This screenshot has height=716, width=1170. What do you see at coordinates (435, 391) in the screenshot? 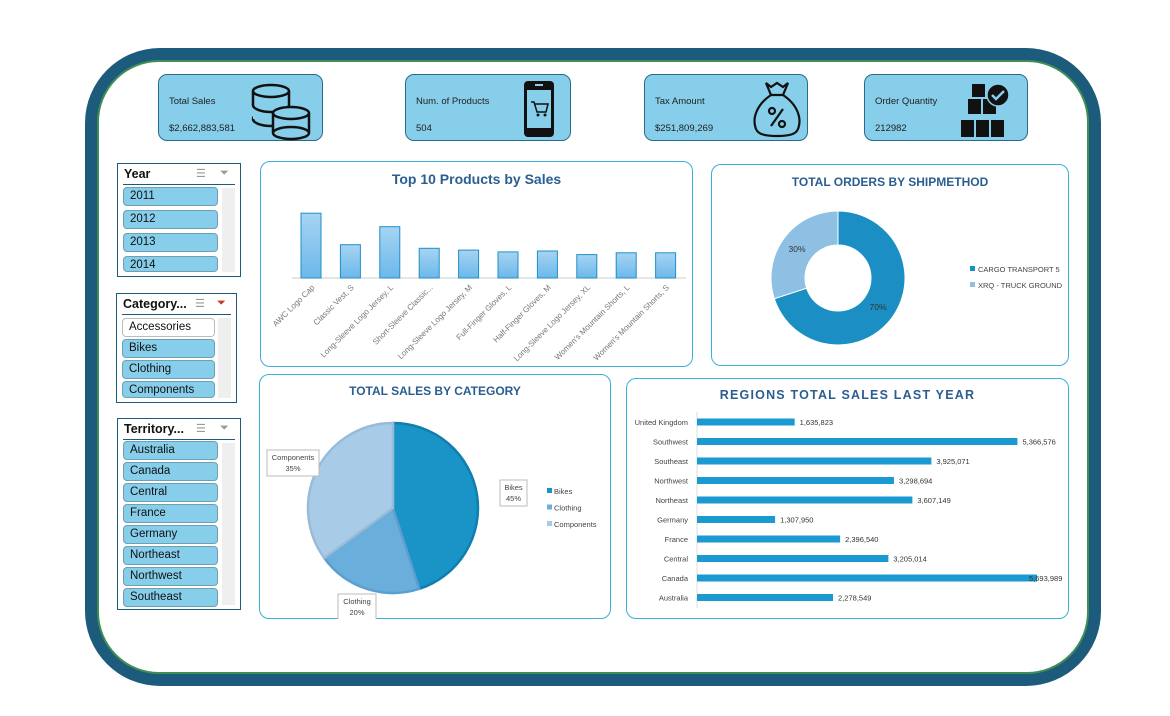
I see `chart-title: TOTAL SALES BY CATEGORY` at bounding box center [435, 391].